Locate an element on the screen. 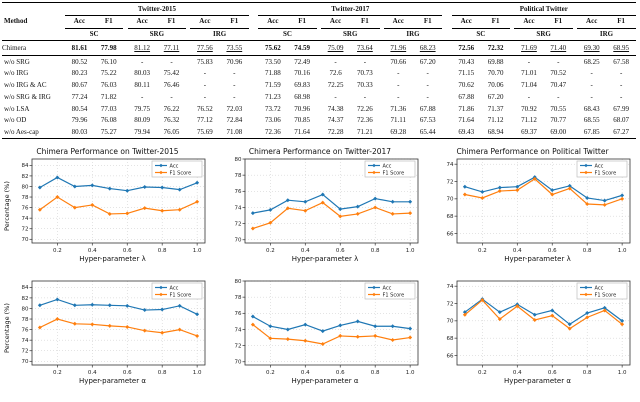 The image size is (640, 402). method-cell: w/o IRG is located at coordinates (16, 73).